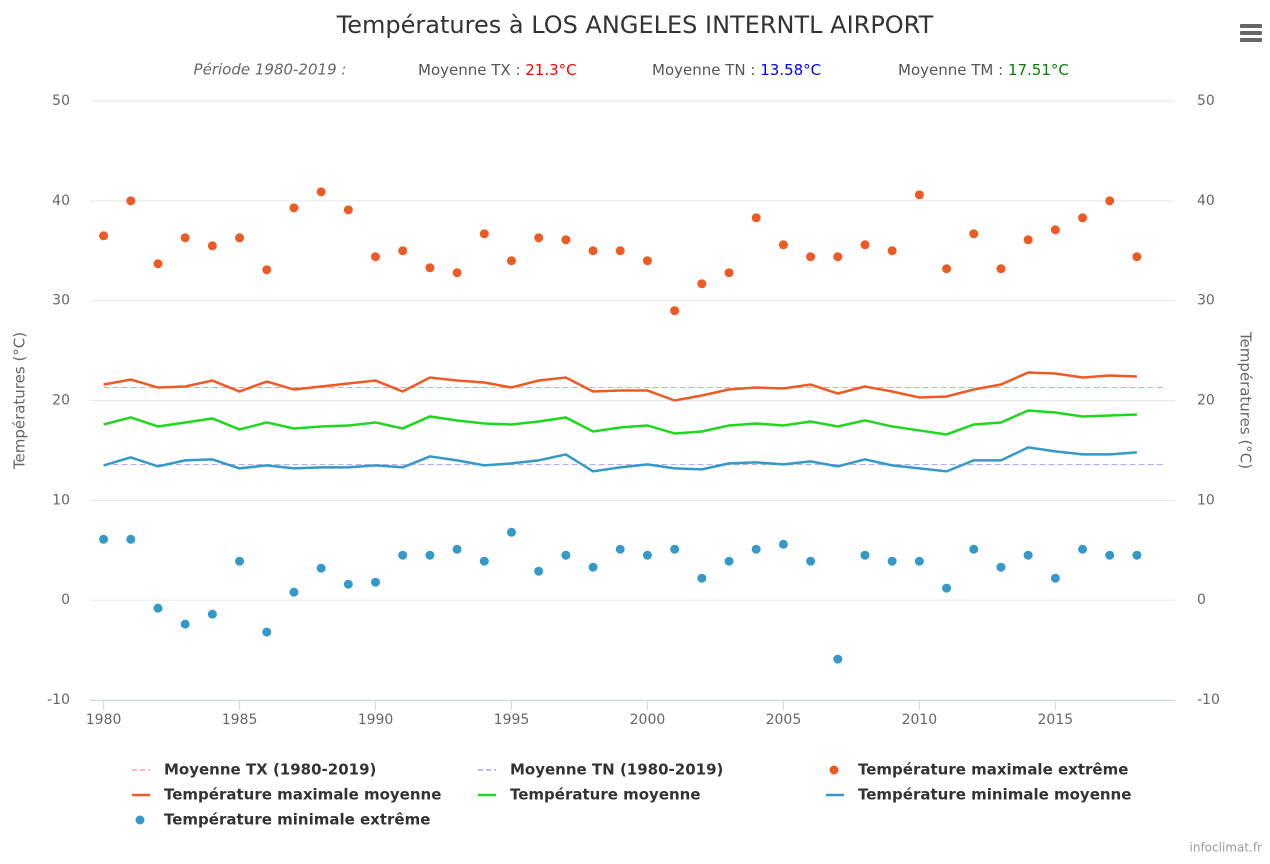 The image size is (1270, 864). I want to click on mean-value: 21.3°C, so click(550, 70).